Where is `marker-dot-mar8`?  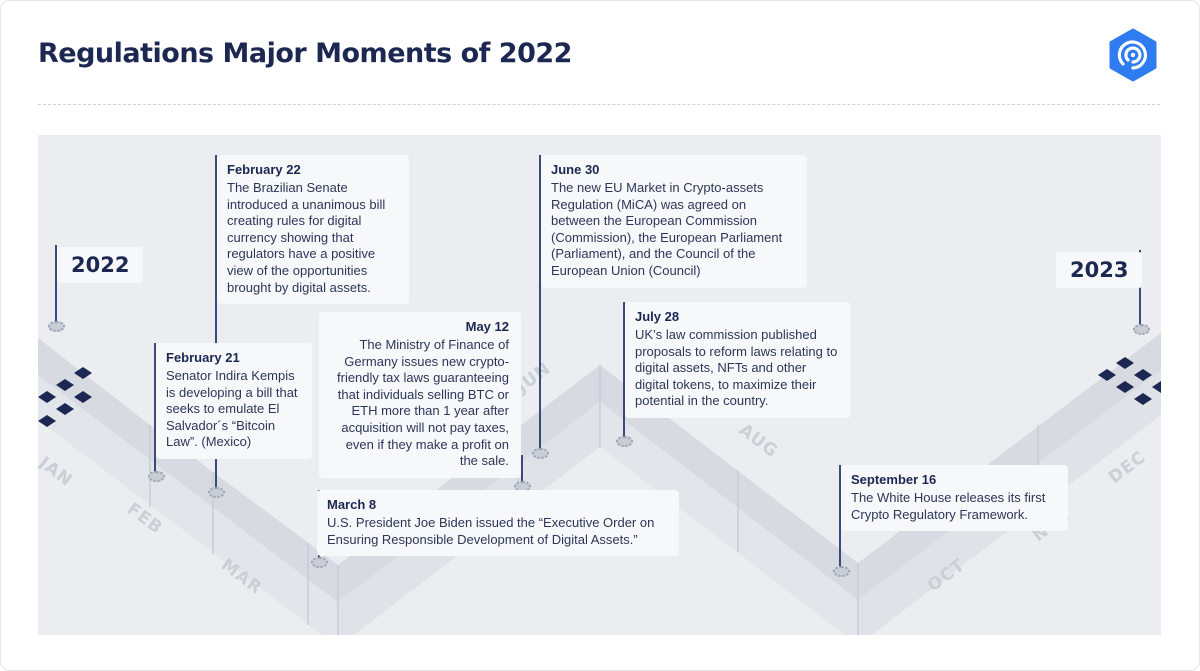 marker-dot-mar8 is located at coordinates (319, 562).